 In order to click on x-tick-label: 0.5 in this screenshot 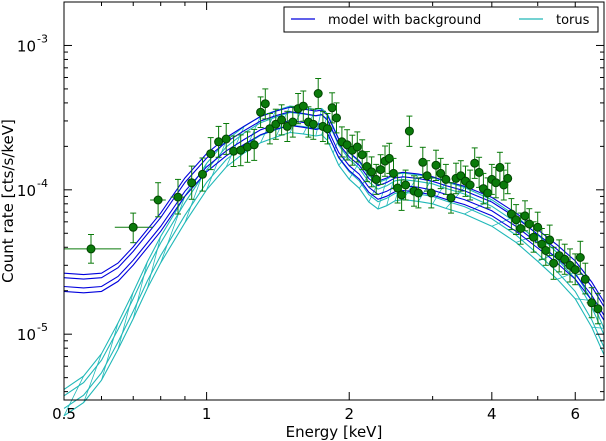, I will do `click(64, 414)`.